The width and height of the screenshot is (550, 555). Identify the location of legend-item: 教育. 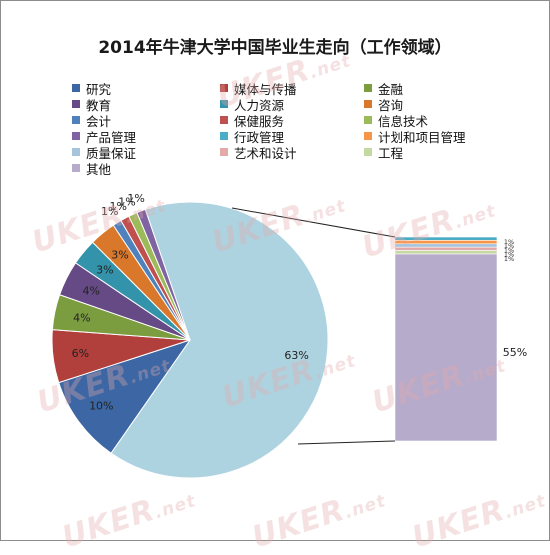
(146, 104).